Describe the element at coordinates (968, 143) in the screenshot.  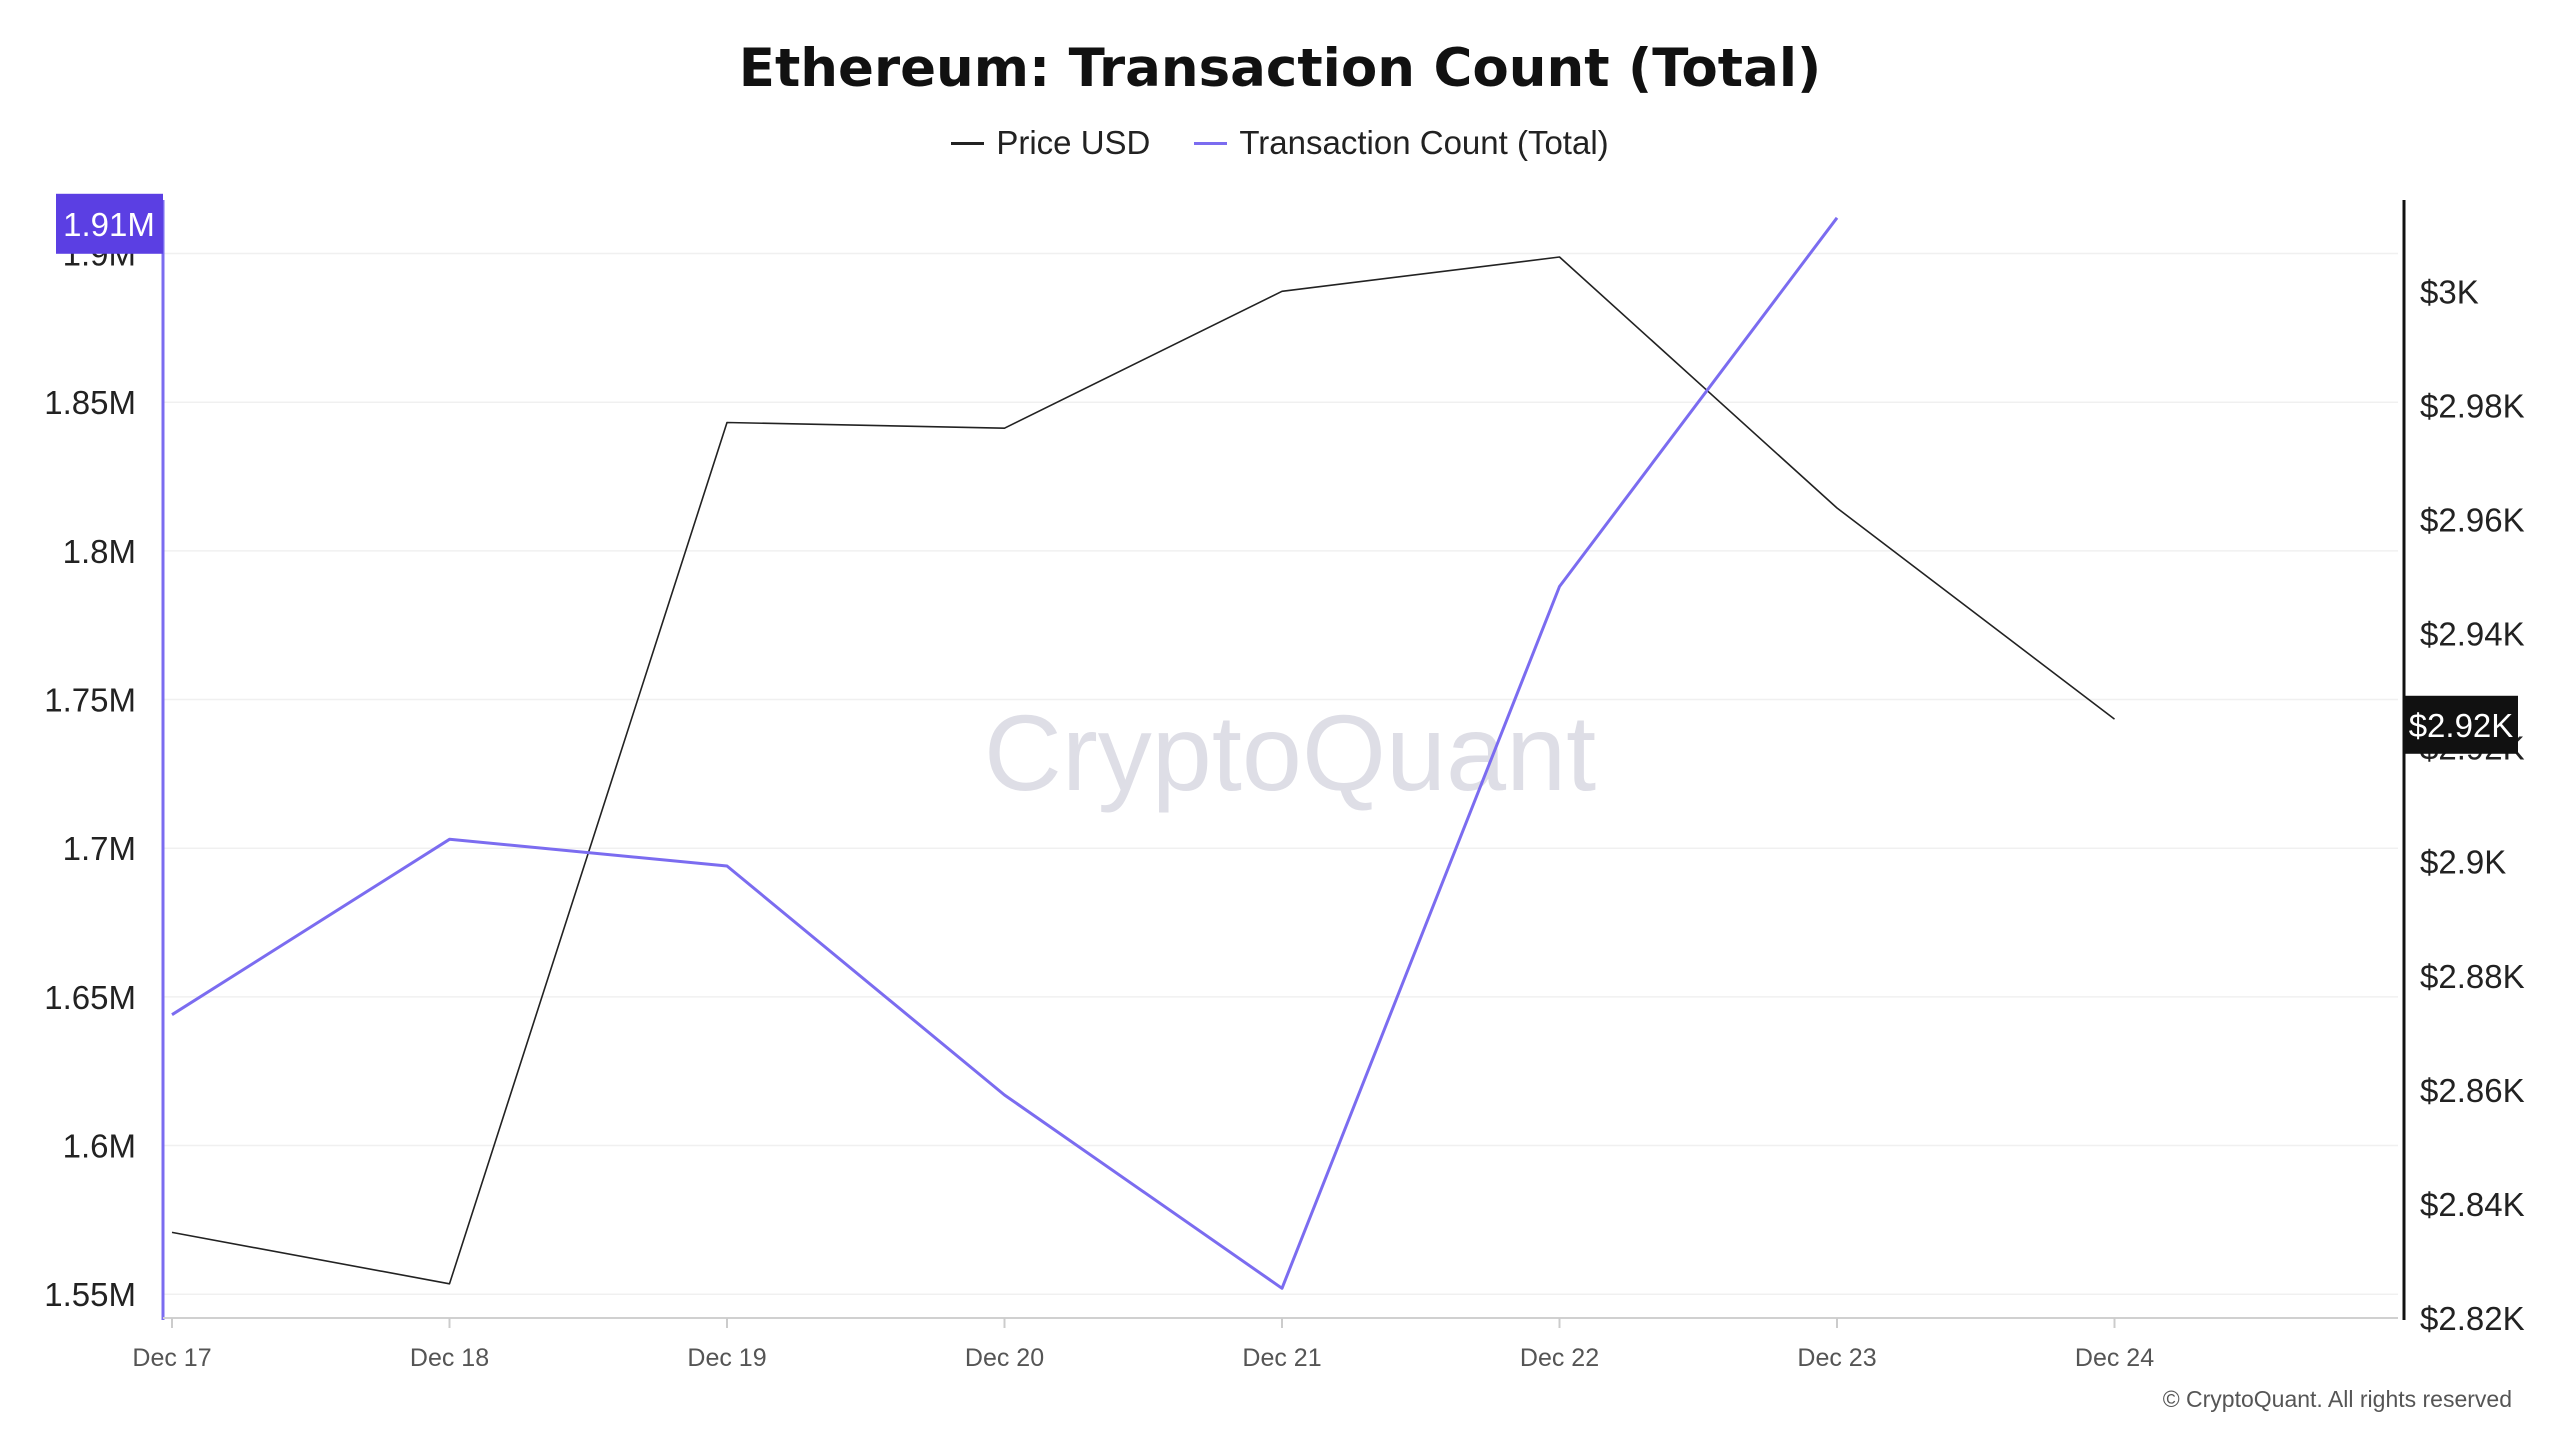
I see `legend-swatch-price` at that location.